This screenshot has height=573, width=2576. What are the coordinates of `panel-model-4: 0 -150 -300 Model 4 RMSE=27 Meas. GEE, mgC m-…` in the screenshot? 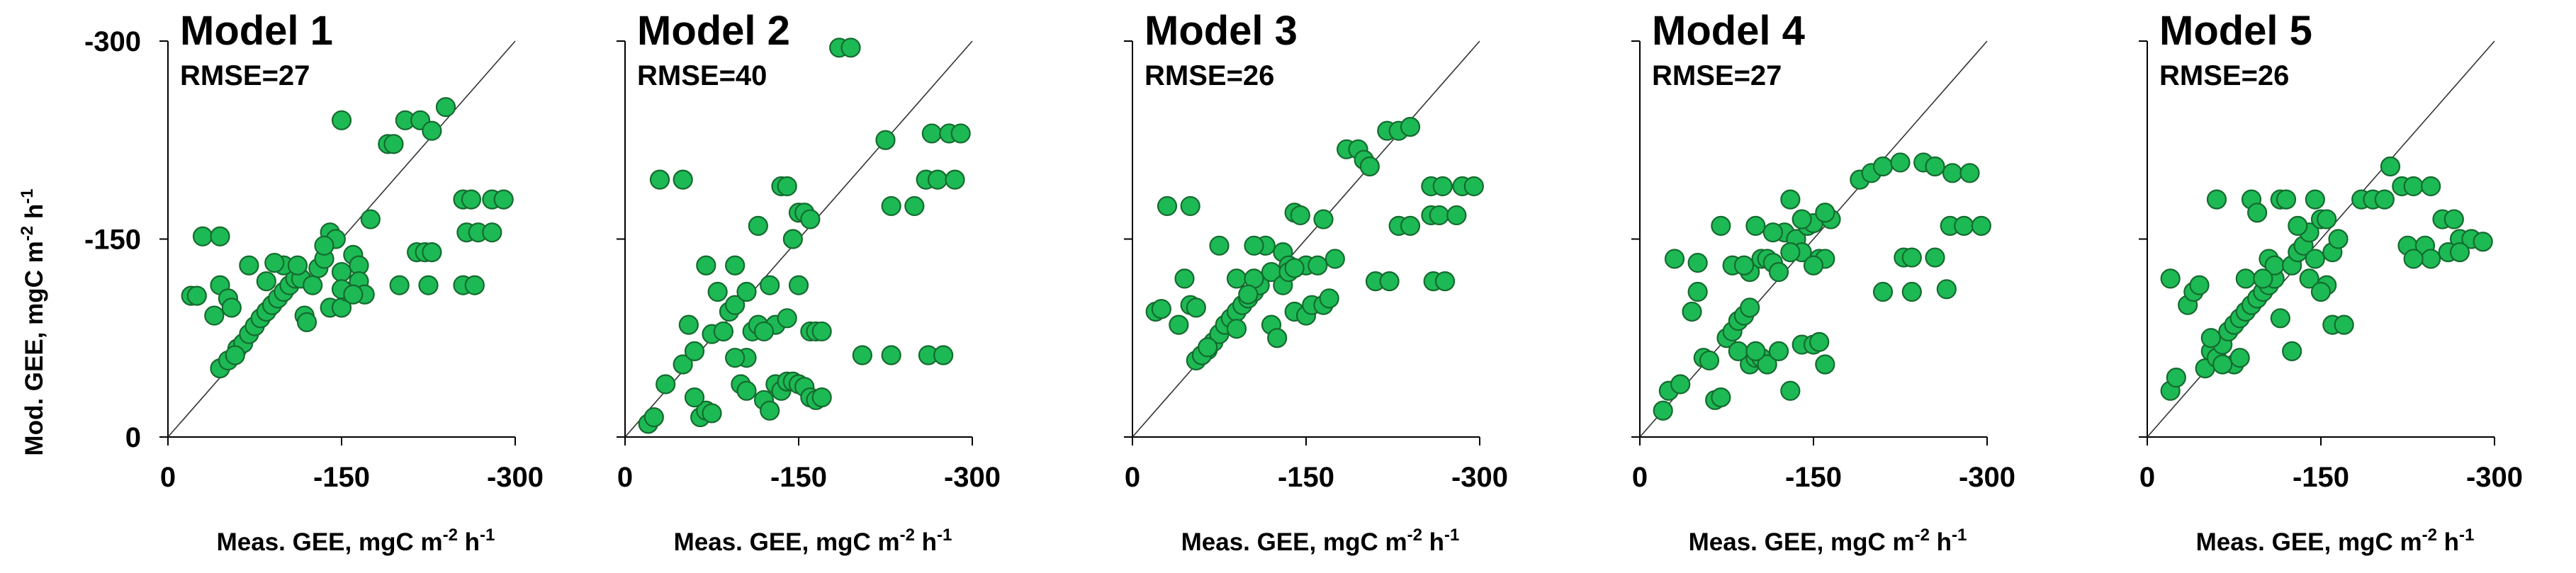 It's located at (1823, 282).